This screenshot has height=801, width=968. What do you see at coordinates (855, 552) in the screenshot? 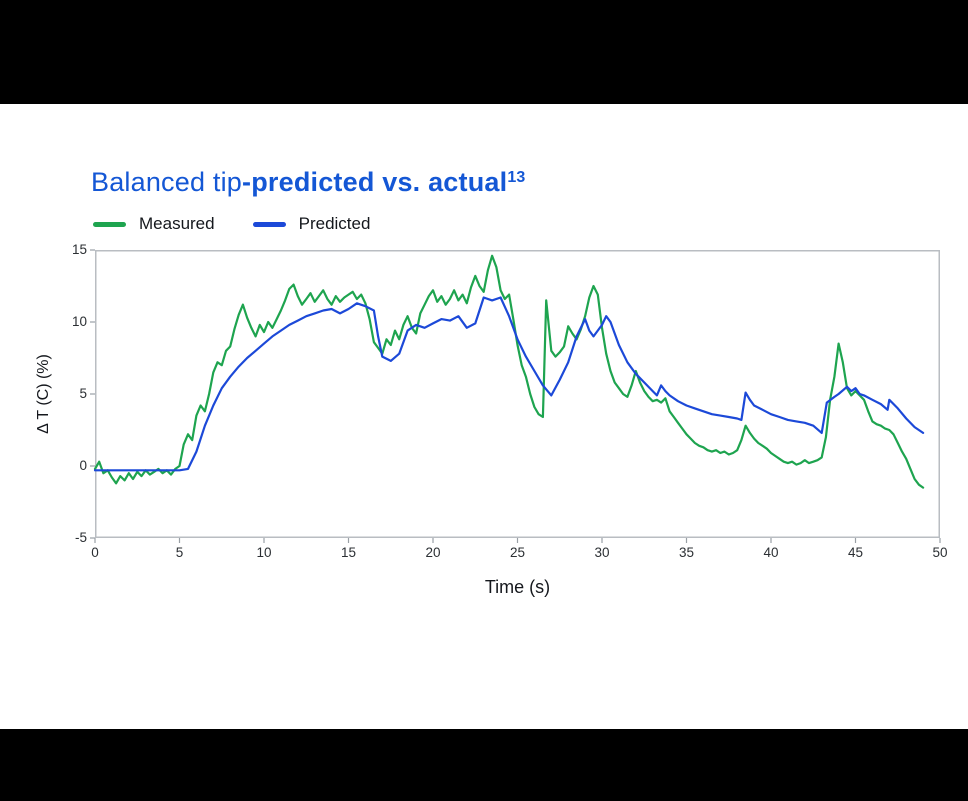
I see `x-tick-label: 45` at bounding box center [855, 552].